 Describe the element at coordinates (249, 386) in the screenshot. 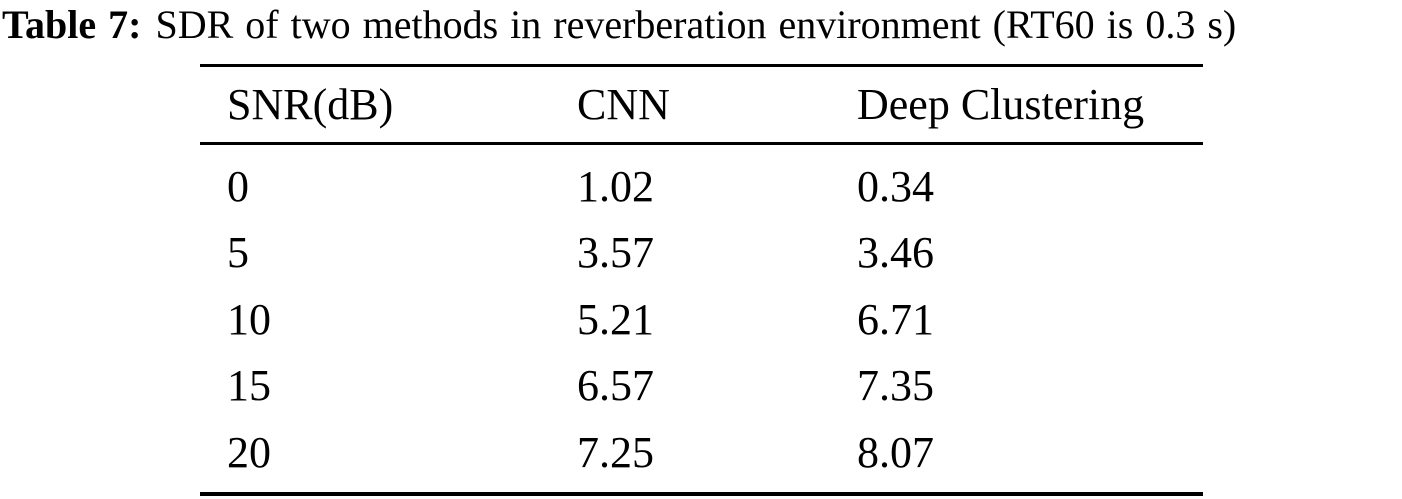

I see `cell-snr: 15` at that location.